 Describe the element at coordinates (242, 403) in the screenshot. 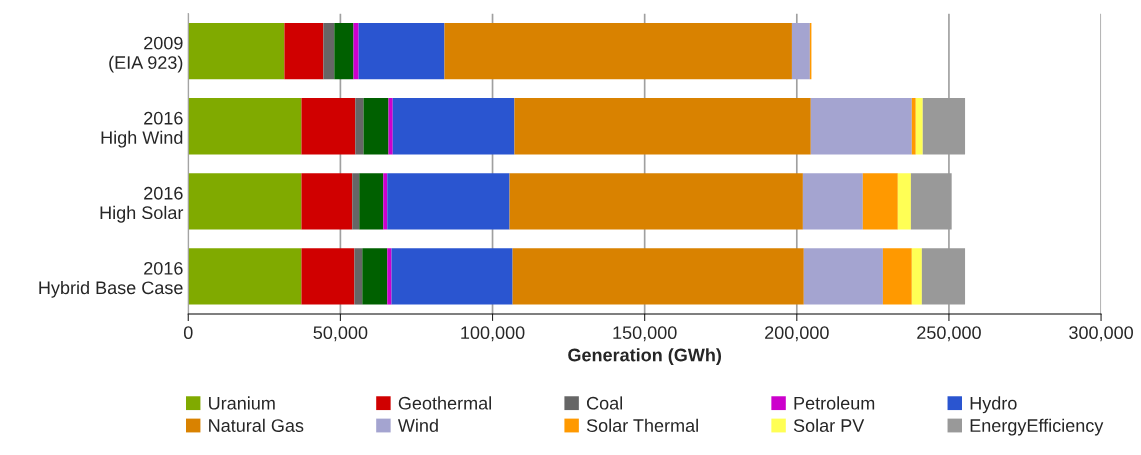

I see `legend-label: Uranium` at that location.